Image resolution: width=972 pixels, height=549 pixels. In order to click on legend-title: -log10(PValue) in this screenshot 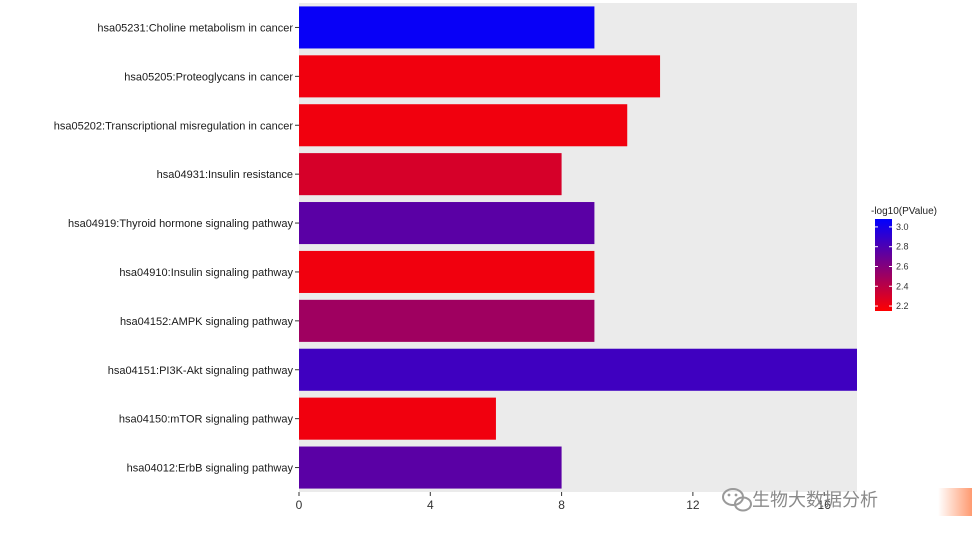, I will do `click(904, 211)`.